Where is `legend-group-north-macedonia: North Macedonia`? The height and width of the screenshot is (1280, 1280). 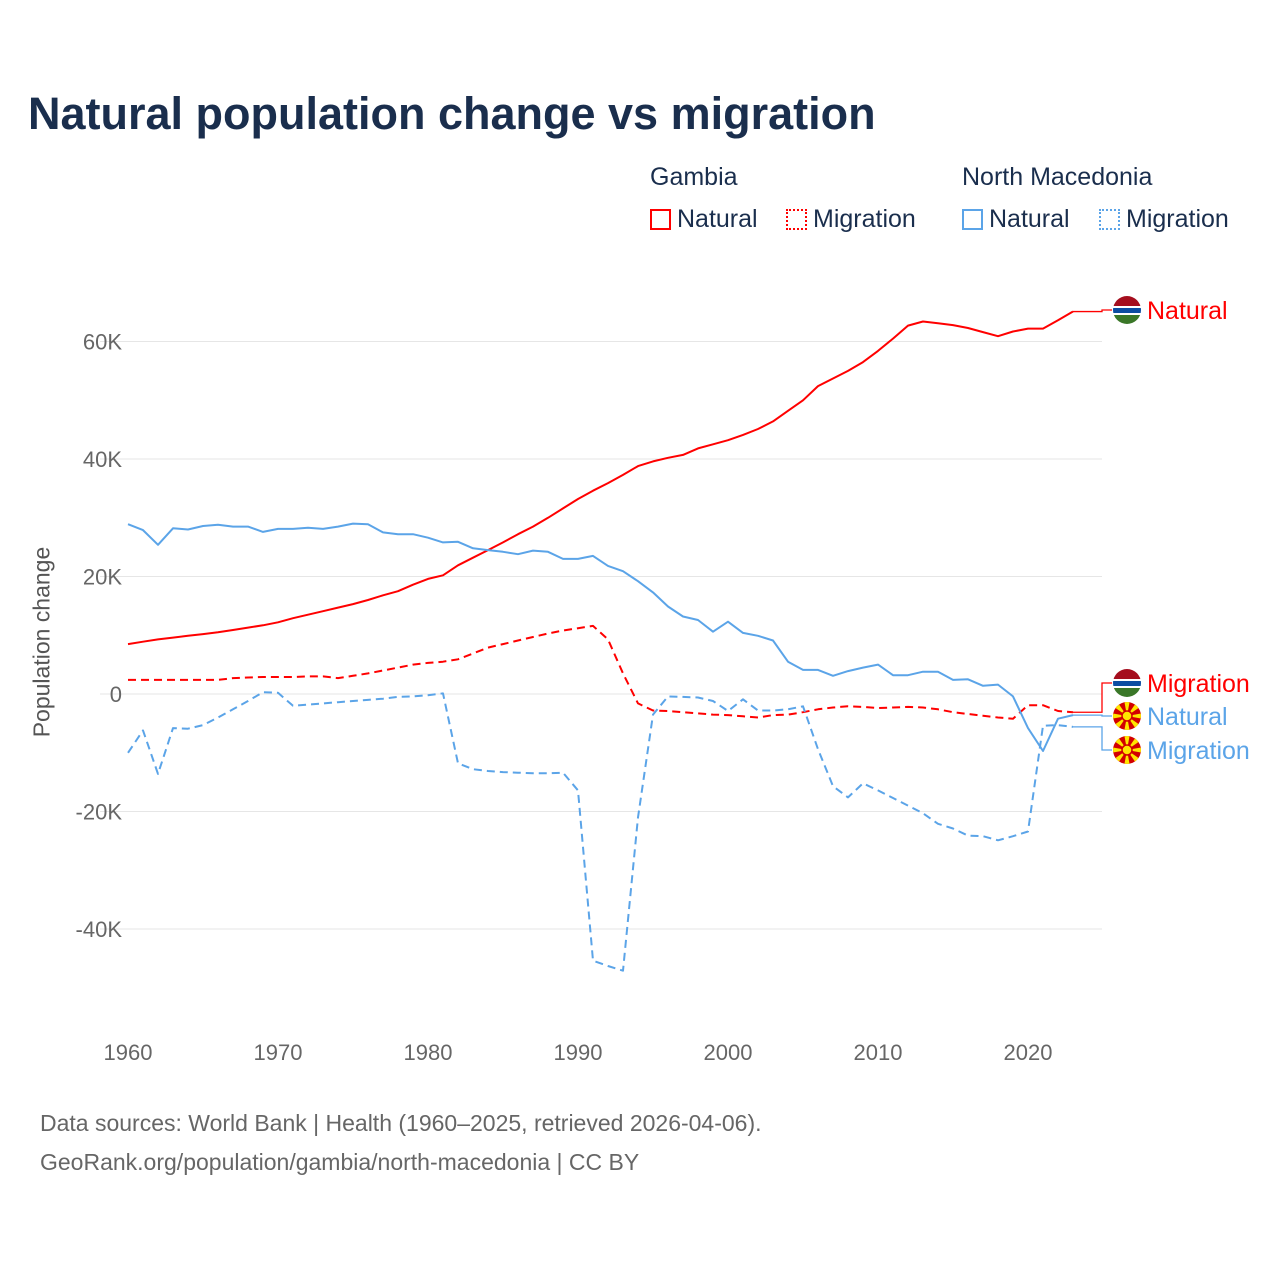
legend-group-north-macedonia: North Macedonia is located at coordinates (1057, 177).